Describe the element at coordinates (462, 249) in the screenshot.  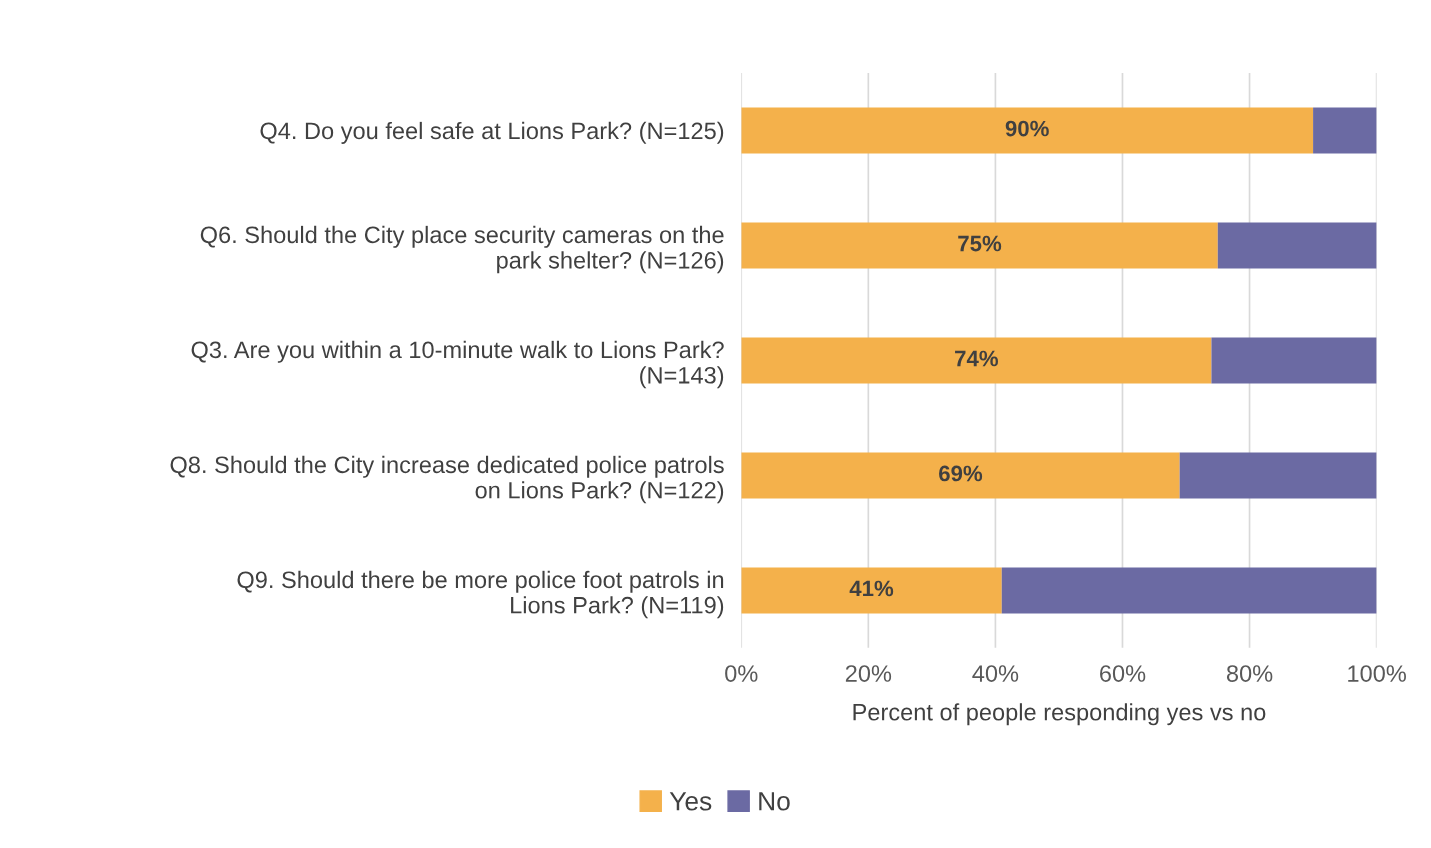
I see `y-tick-label: Q6. Should the City place security cameras on the park shelter? (N=126)` at that location.